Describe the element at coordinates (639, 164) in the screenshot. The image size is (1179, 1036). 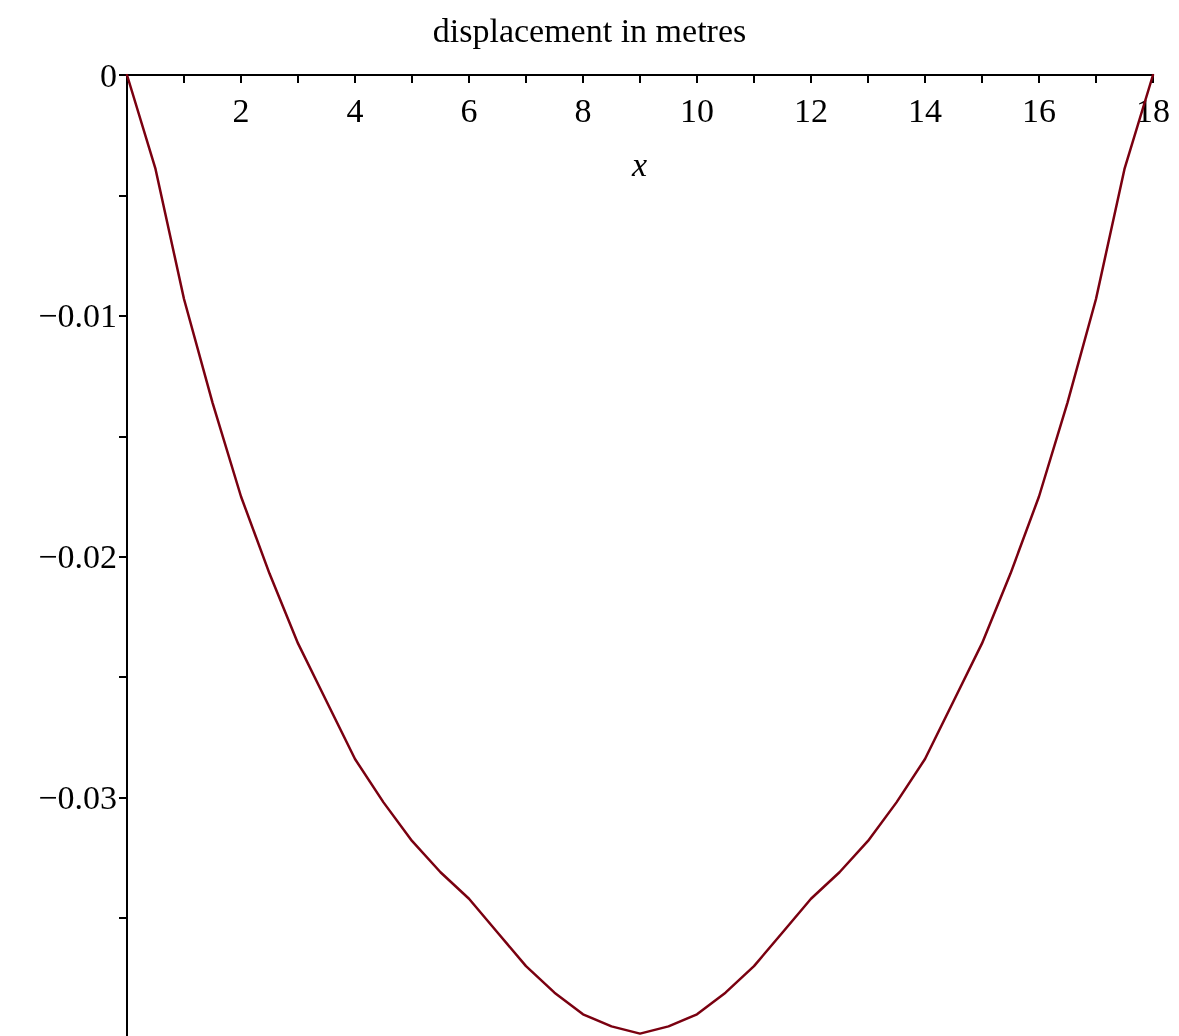
I see `x-axis-title: x` at that location.